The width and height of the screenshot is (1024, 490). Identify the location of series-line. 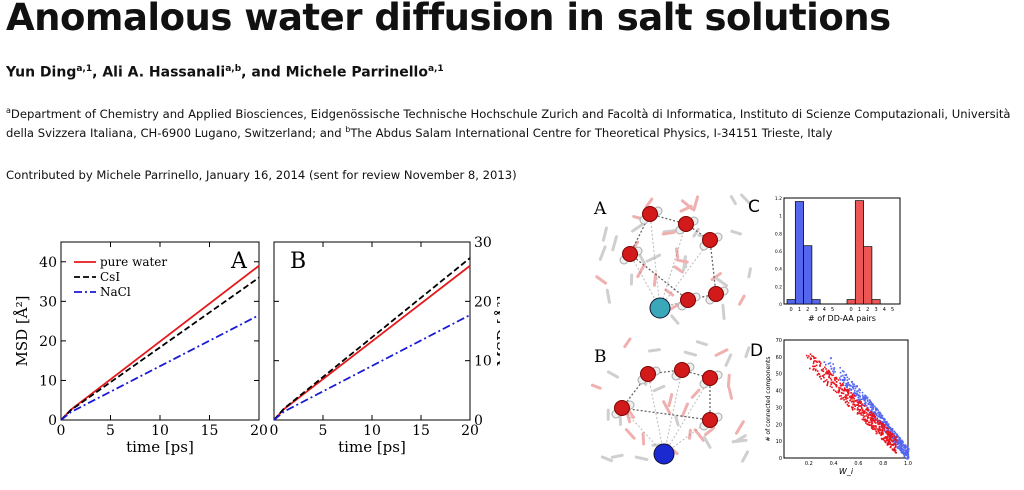
(160, 348).